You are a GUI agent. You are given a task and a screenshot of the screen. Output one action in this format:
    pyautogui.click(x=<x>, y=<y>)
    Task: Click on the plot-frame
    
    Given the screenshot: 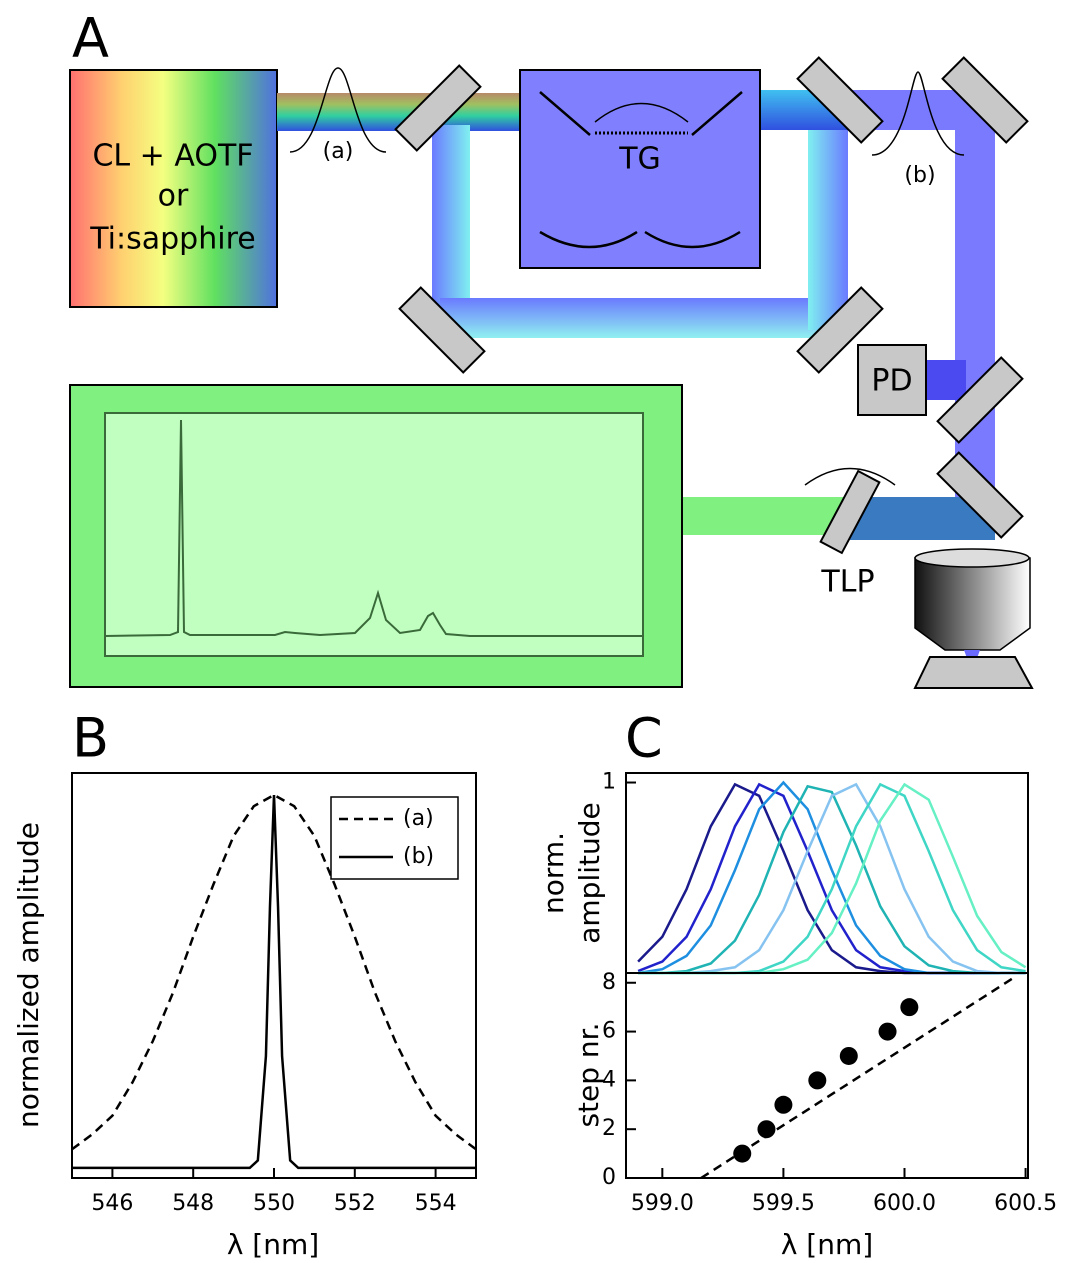 What is the action you would take?
    pyautogui.click(x=827, y=1075)
    